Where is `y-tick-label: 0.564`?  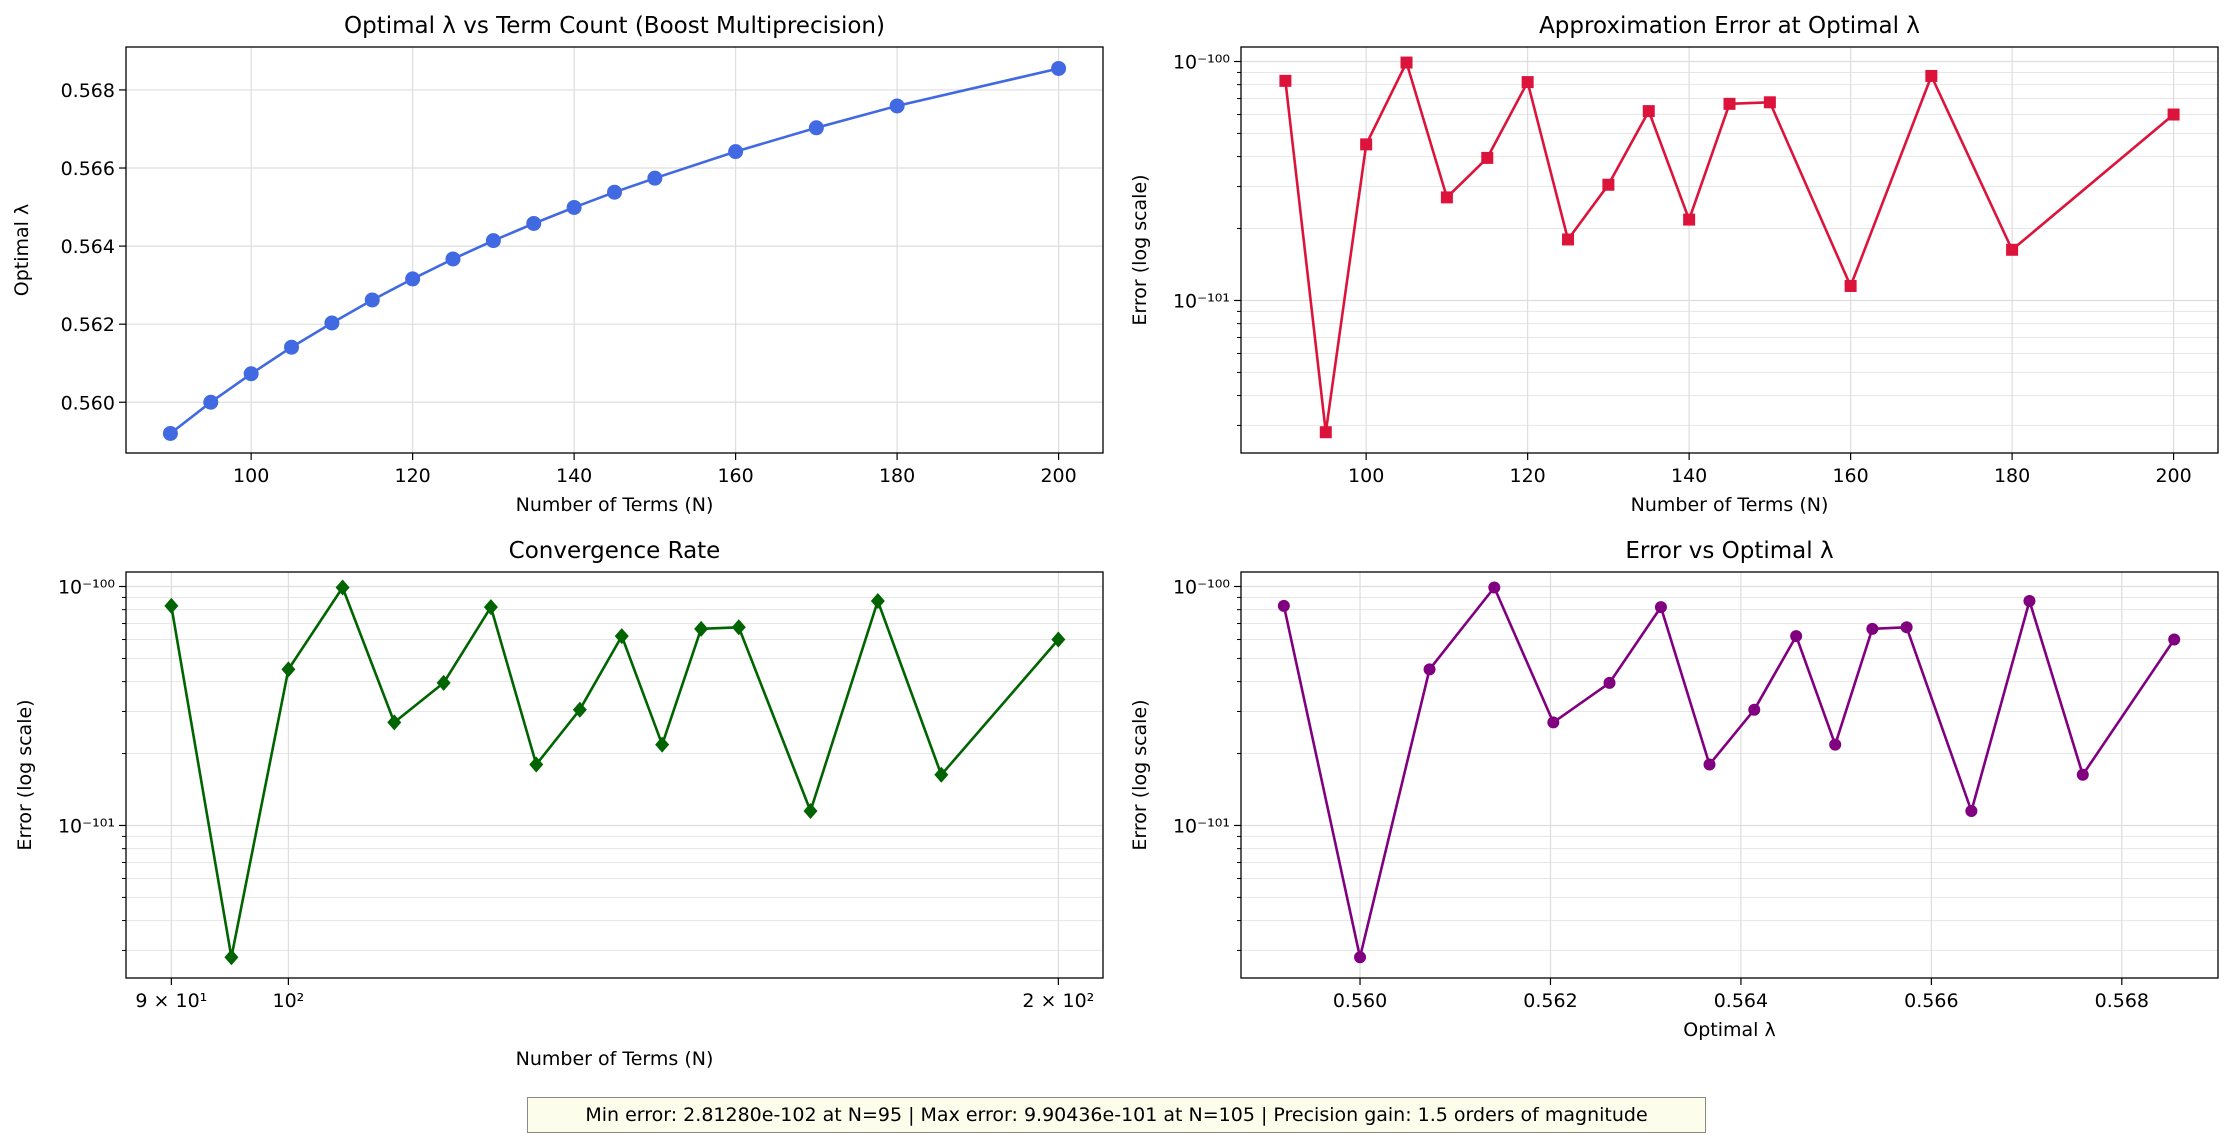
y-tick-label: 0.564 is located at coordinates (88, 247).